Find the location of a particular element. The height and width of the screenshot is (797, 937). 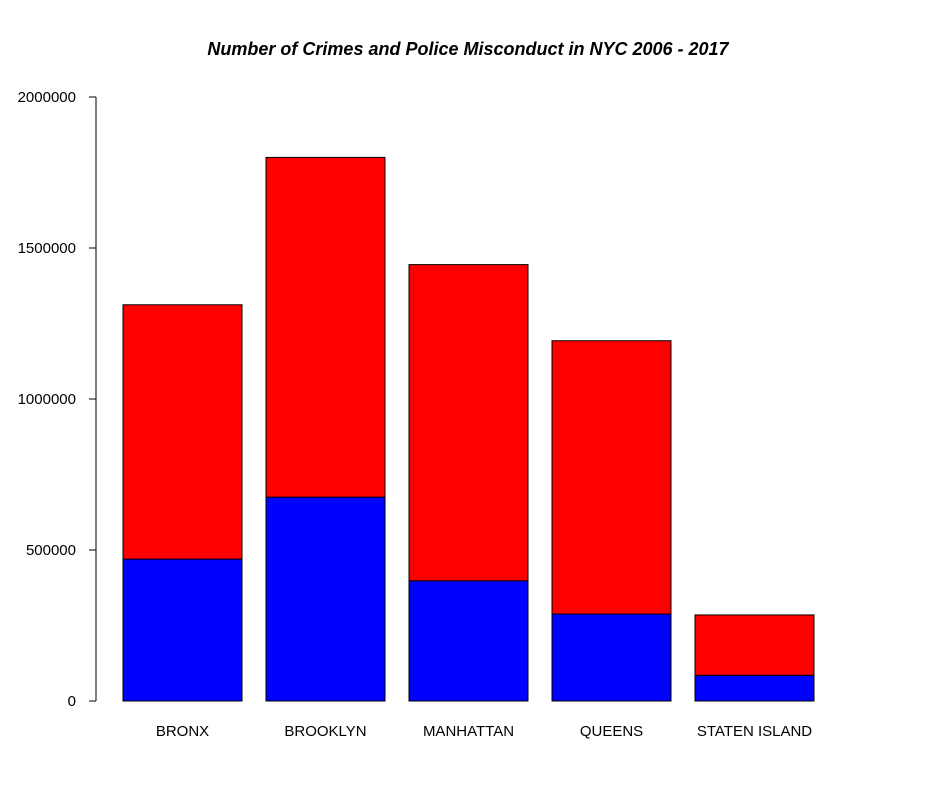

y-axis: 0 500000 1000000 1500000 2000000 is located at coordinates (57, 399).